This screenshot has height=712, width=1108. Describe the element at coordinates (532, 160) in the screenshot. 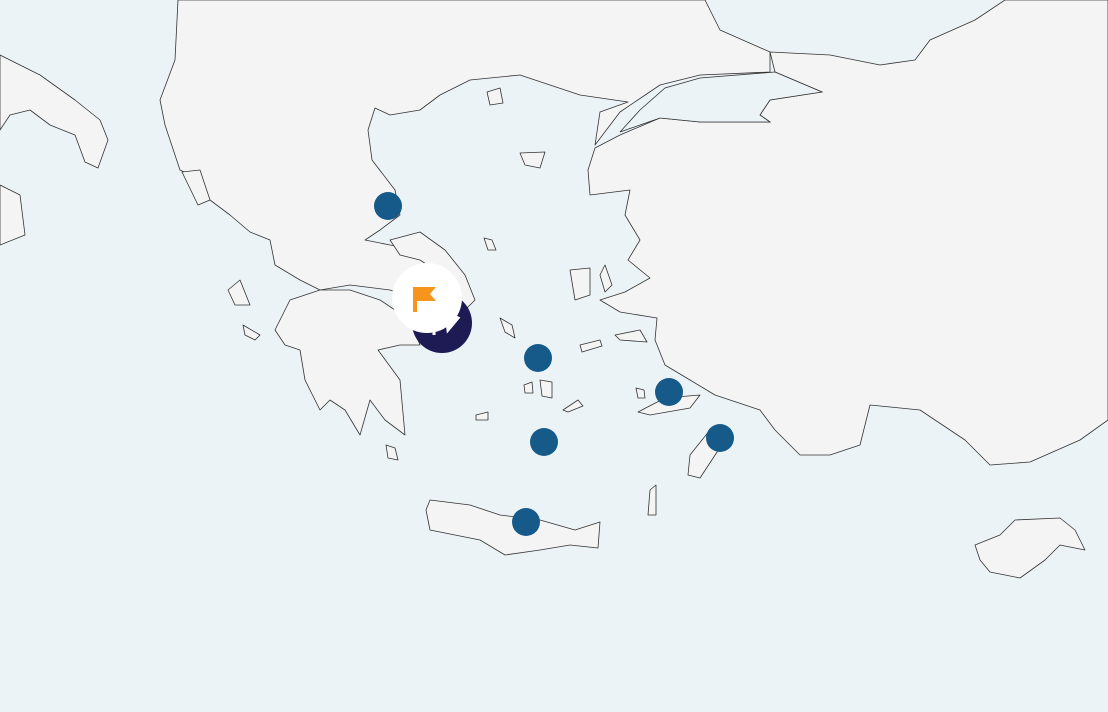

I see `island-lemnos` at that location.